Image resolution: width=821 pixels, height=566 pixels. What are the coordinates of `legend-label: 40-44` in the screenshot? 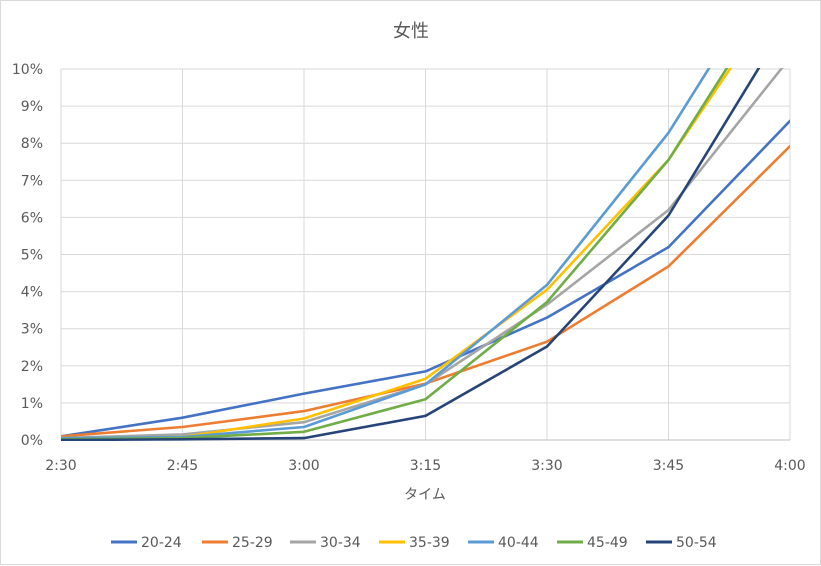 It's located at (518, 543).